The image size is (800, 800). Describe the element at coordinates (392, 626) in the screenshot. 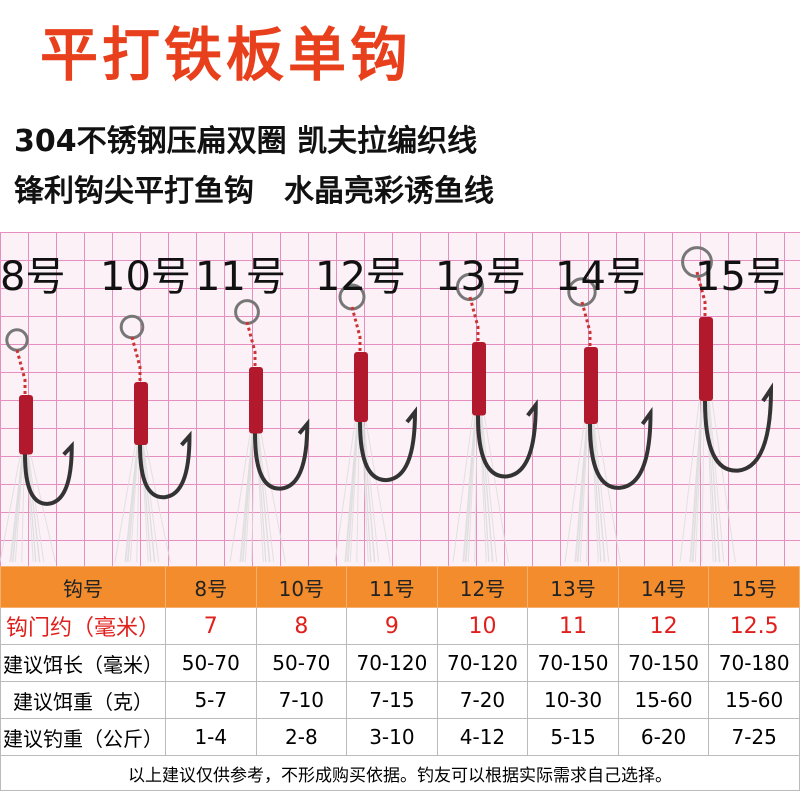

I see `table-cell: 9` at that location.